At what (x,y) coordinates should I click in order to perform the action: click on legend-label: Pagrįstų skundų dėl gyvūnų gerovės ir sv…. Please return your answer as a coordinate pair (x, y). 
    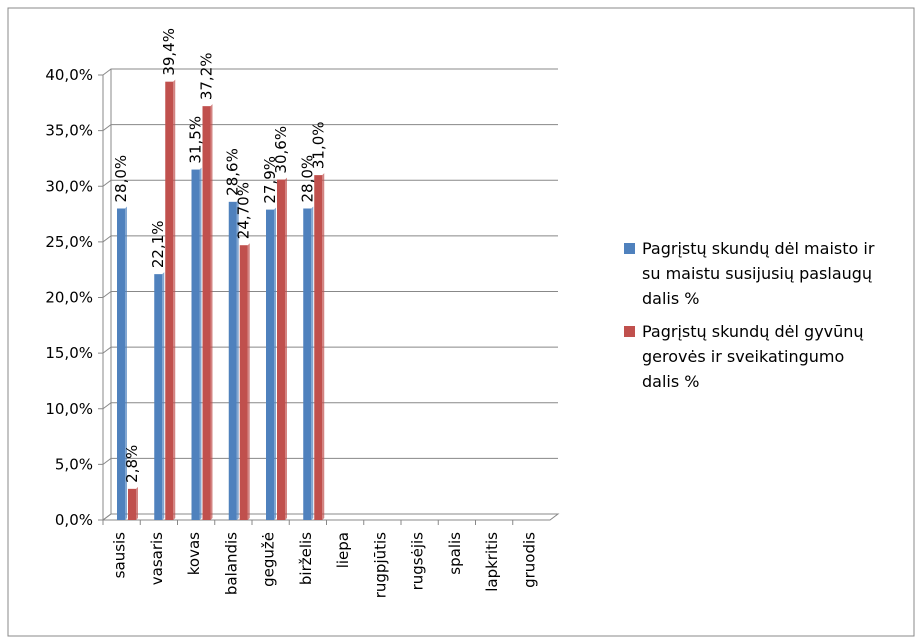
    Looking at the image, I should click on (753, 356).